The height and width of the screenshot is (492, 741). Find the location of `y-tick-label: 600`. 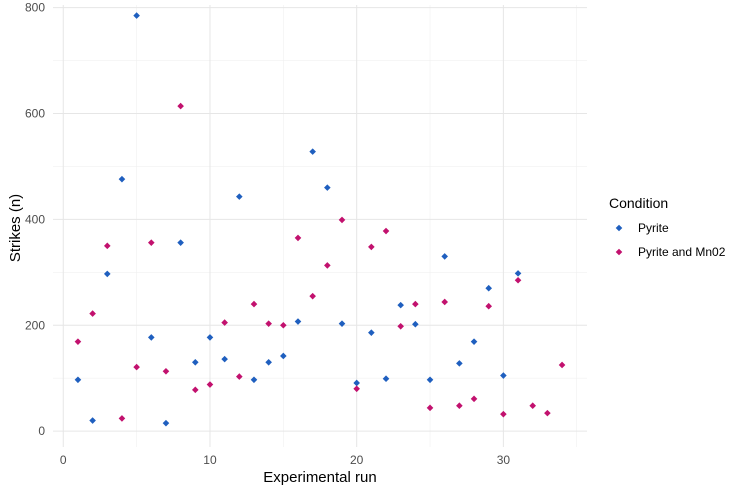

y-tick-label: 600 is located at coordinates (35, 114).